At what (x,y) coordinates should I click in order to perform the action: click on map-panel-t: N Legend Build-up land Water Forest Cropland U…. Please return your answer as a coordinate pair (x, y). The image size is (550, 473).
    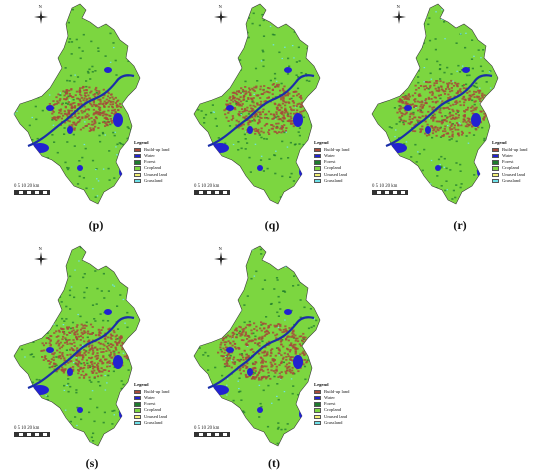
    Looking at the image, I should click on (276, 347).